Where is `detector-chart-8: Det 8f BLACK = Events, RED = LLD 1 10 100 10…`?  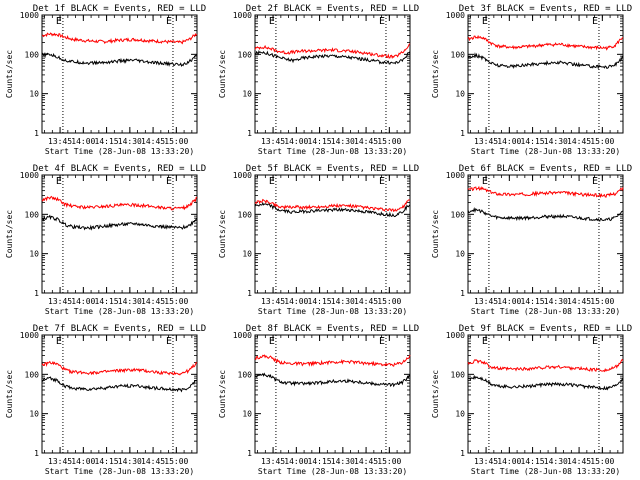 detector-chart-8: Det 8f BLACK = Events, RED = LLD 1 10 100 10… is located at coordinates (318, 400).